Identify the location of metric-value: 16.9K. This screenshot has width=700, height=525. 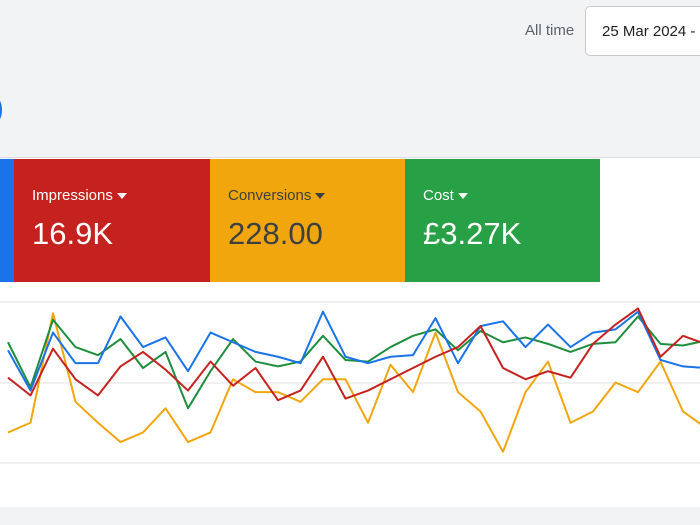
(73, 233).